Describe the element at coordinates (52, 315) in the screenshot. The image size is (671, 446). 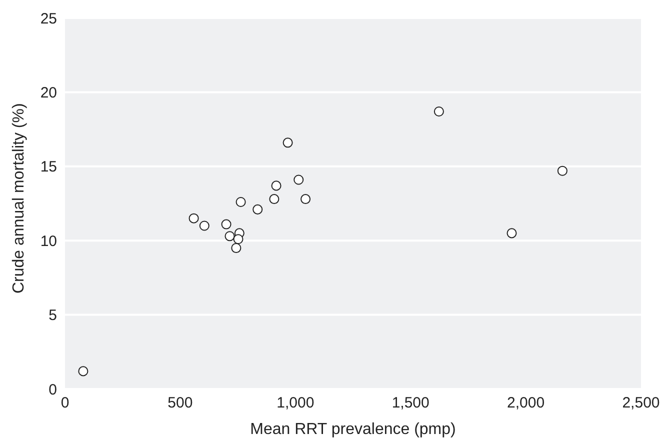
I see `y-tick-label: 5` at that location.